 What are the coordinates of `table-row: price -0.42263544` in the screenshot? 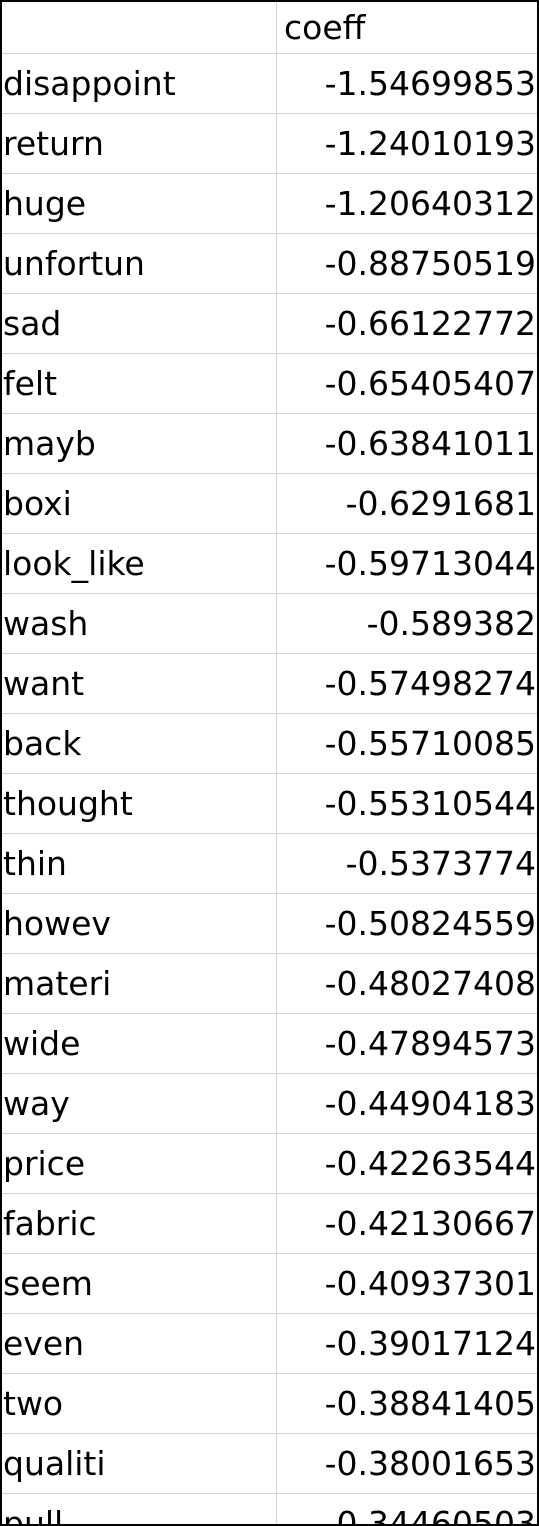 It's located at (269, 1164).